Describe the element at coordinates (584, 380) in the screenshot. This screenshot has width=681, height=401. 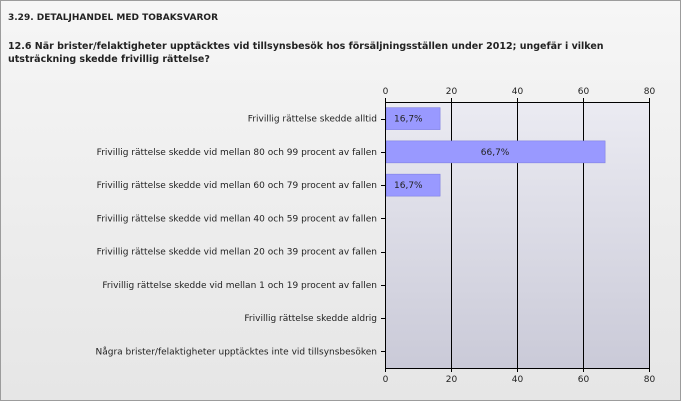
I see `bottom-tick-label-60: 60` at that location.